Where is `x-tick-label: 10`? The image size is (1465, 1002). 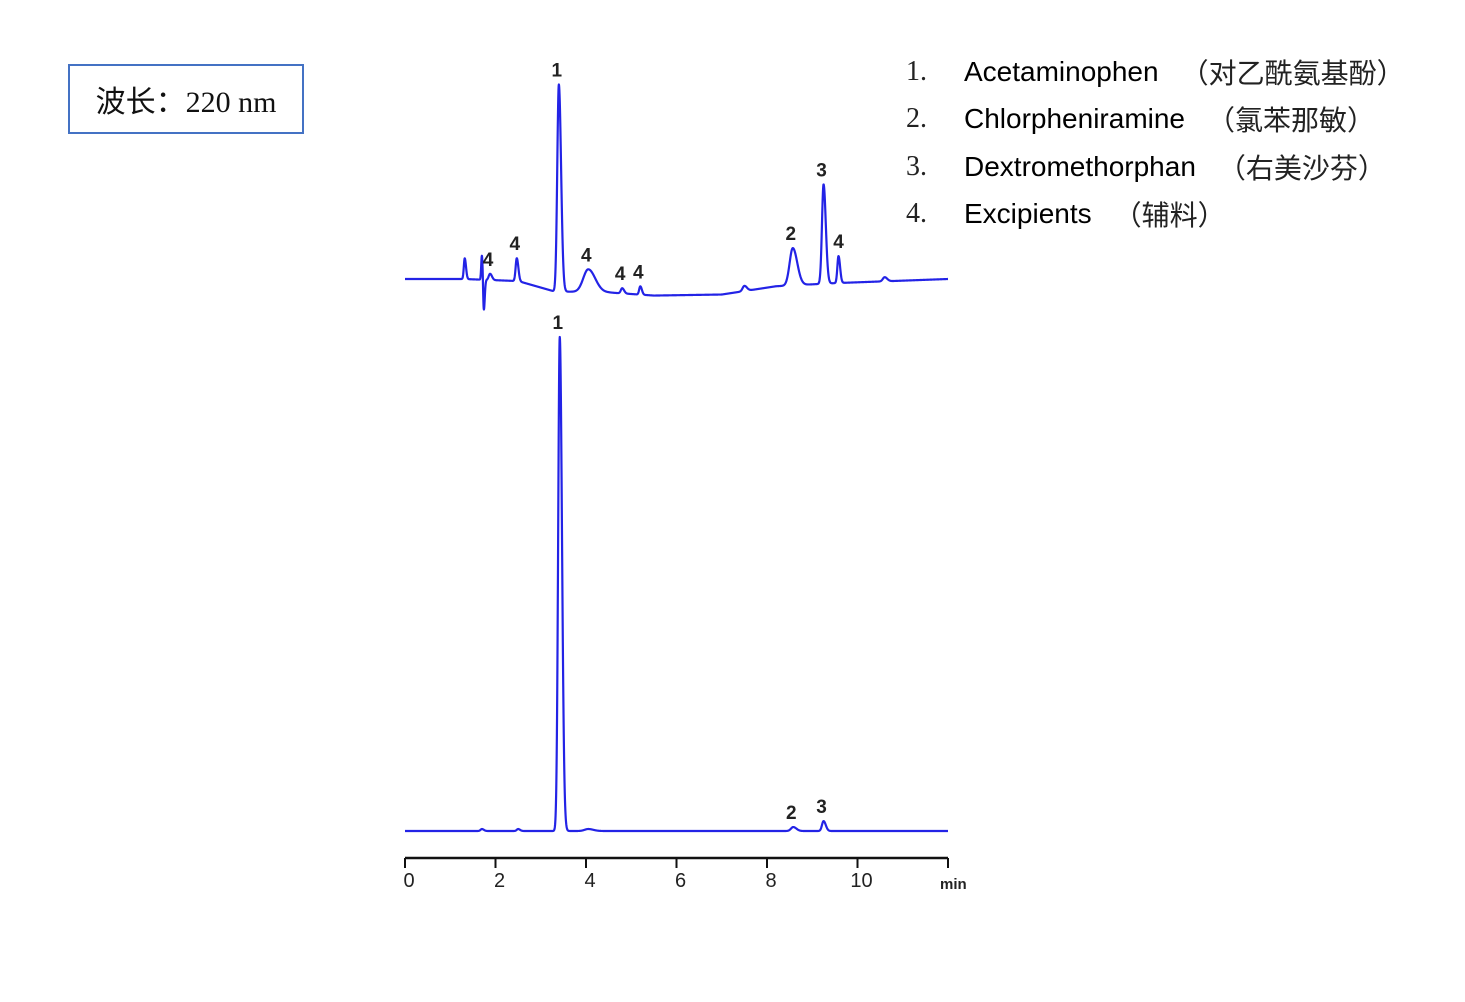 x-tick-label: 10 is located at coordinates (861, 881).